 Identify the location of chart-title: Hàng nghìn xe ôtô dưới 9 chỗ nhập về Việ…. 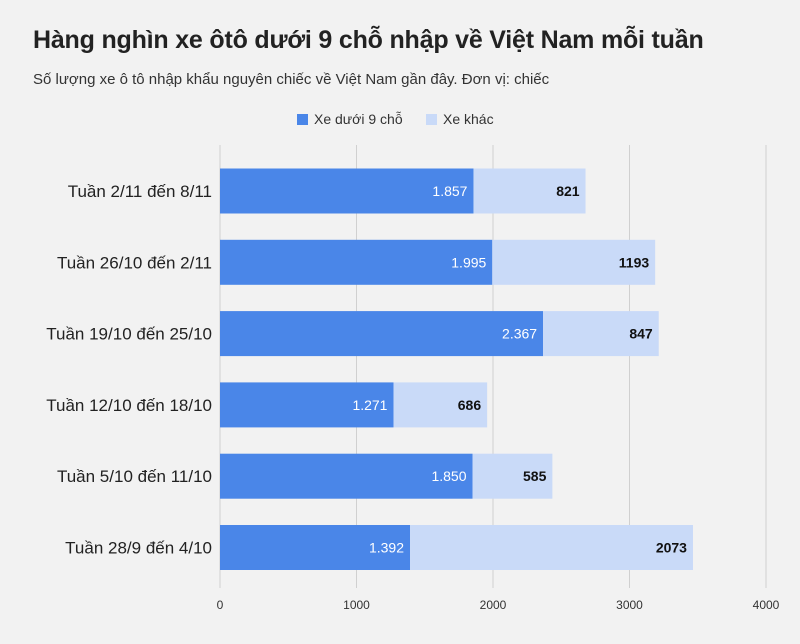
(368, 40).